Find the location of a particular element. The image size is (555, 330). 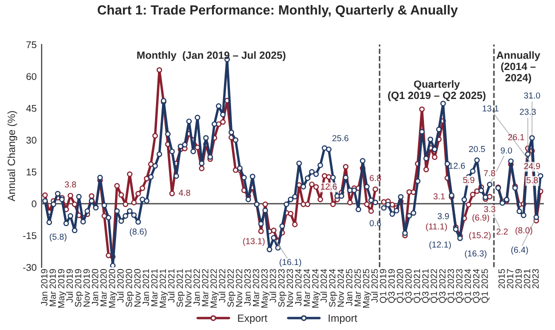

x-tick-label: May 2023 is located at coordinates (265, 288).